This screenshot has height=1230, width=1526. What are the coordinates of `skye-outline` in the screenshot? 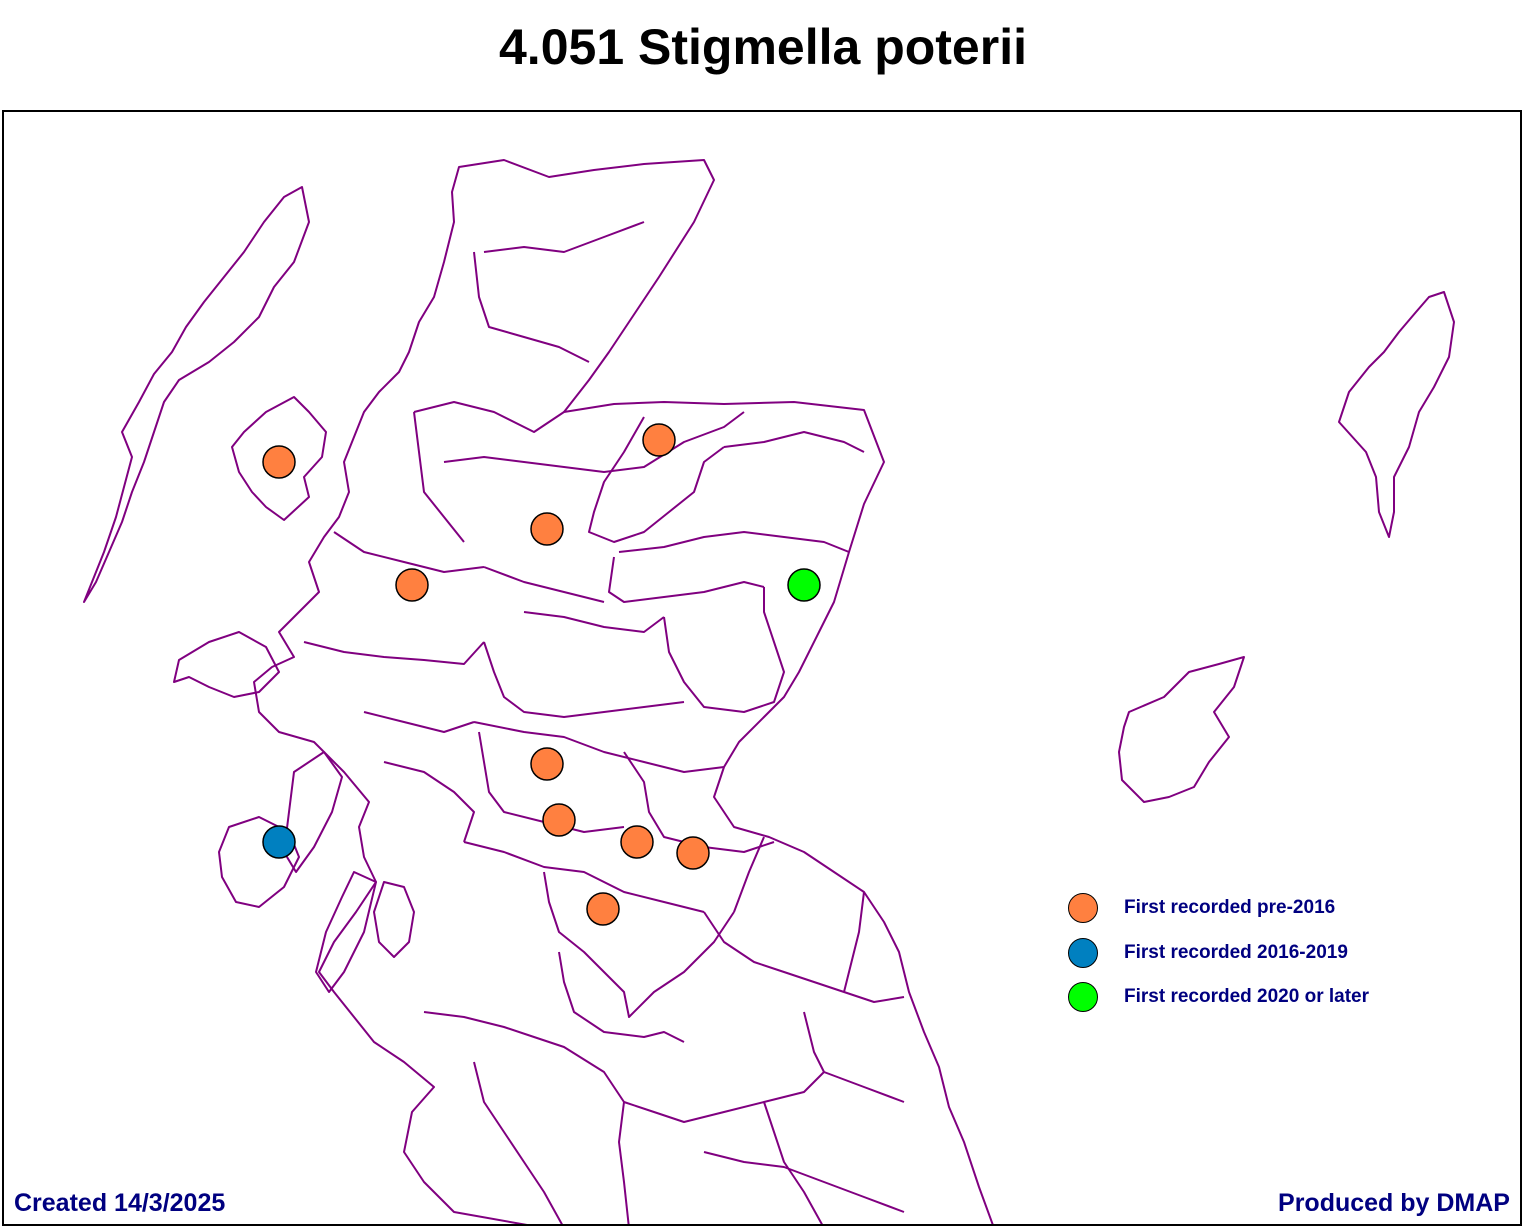 It's located at (279, 458).